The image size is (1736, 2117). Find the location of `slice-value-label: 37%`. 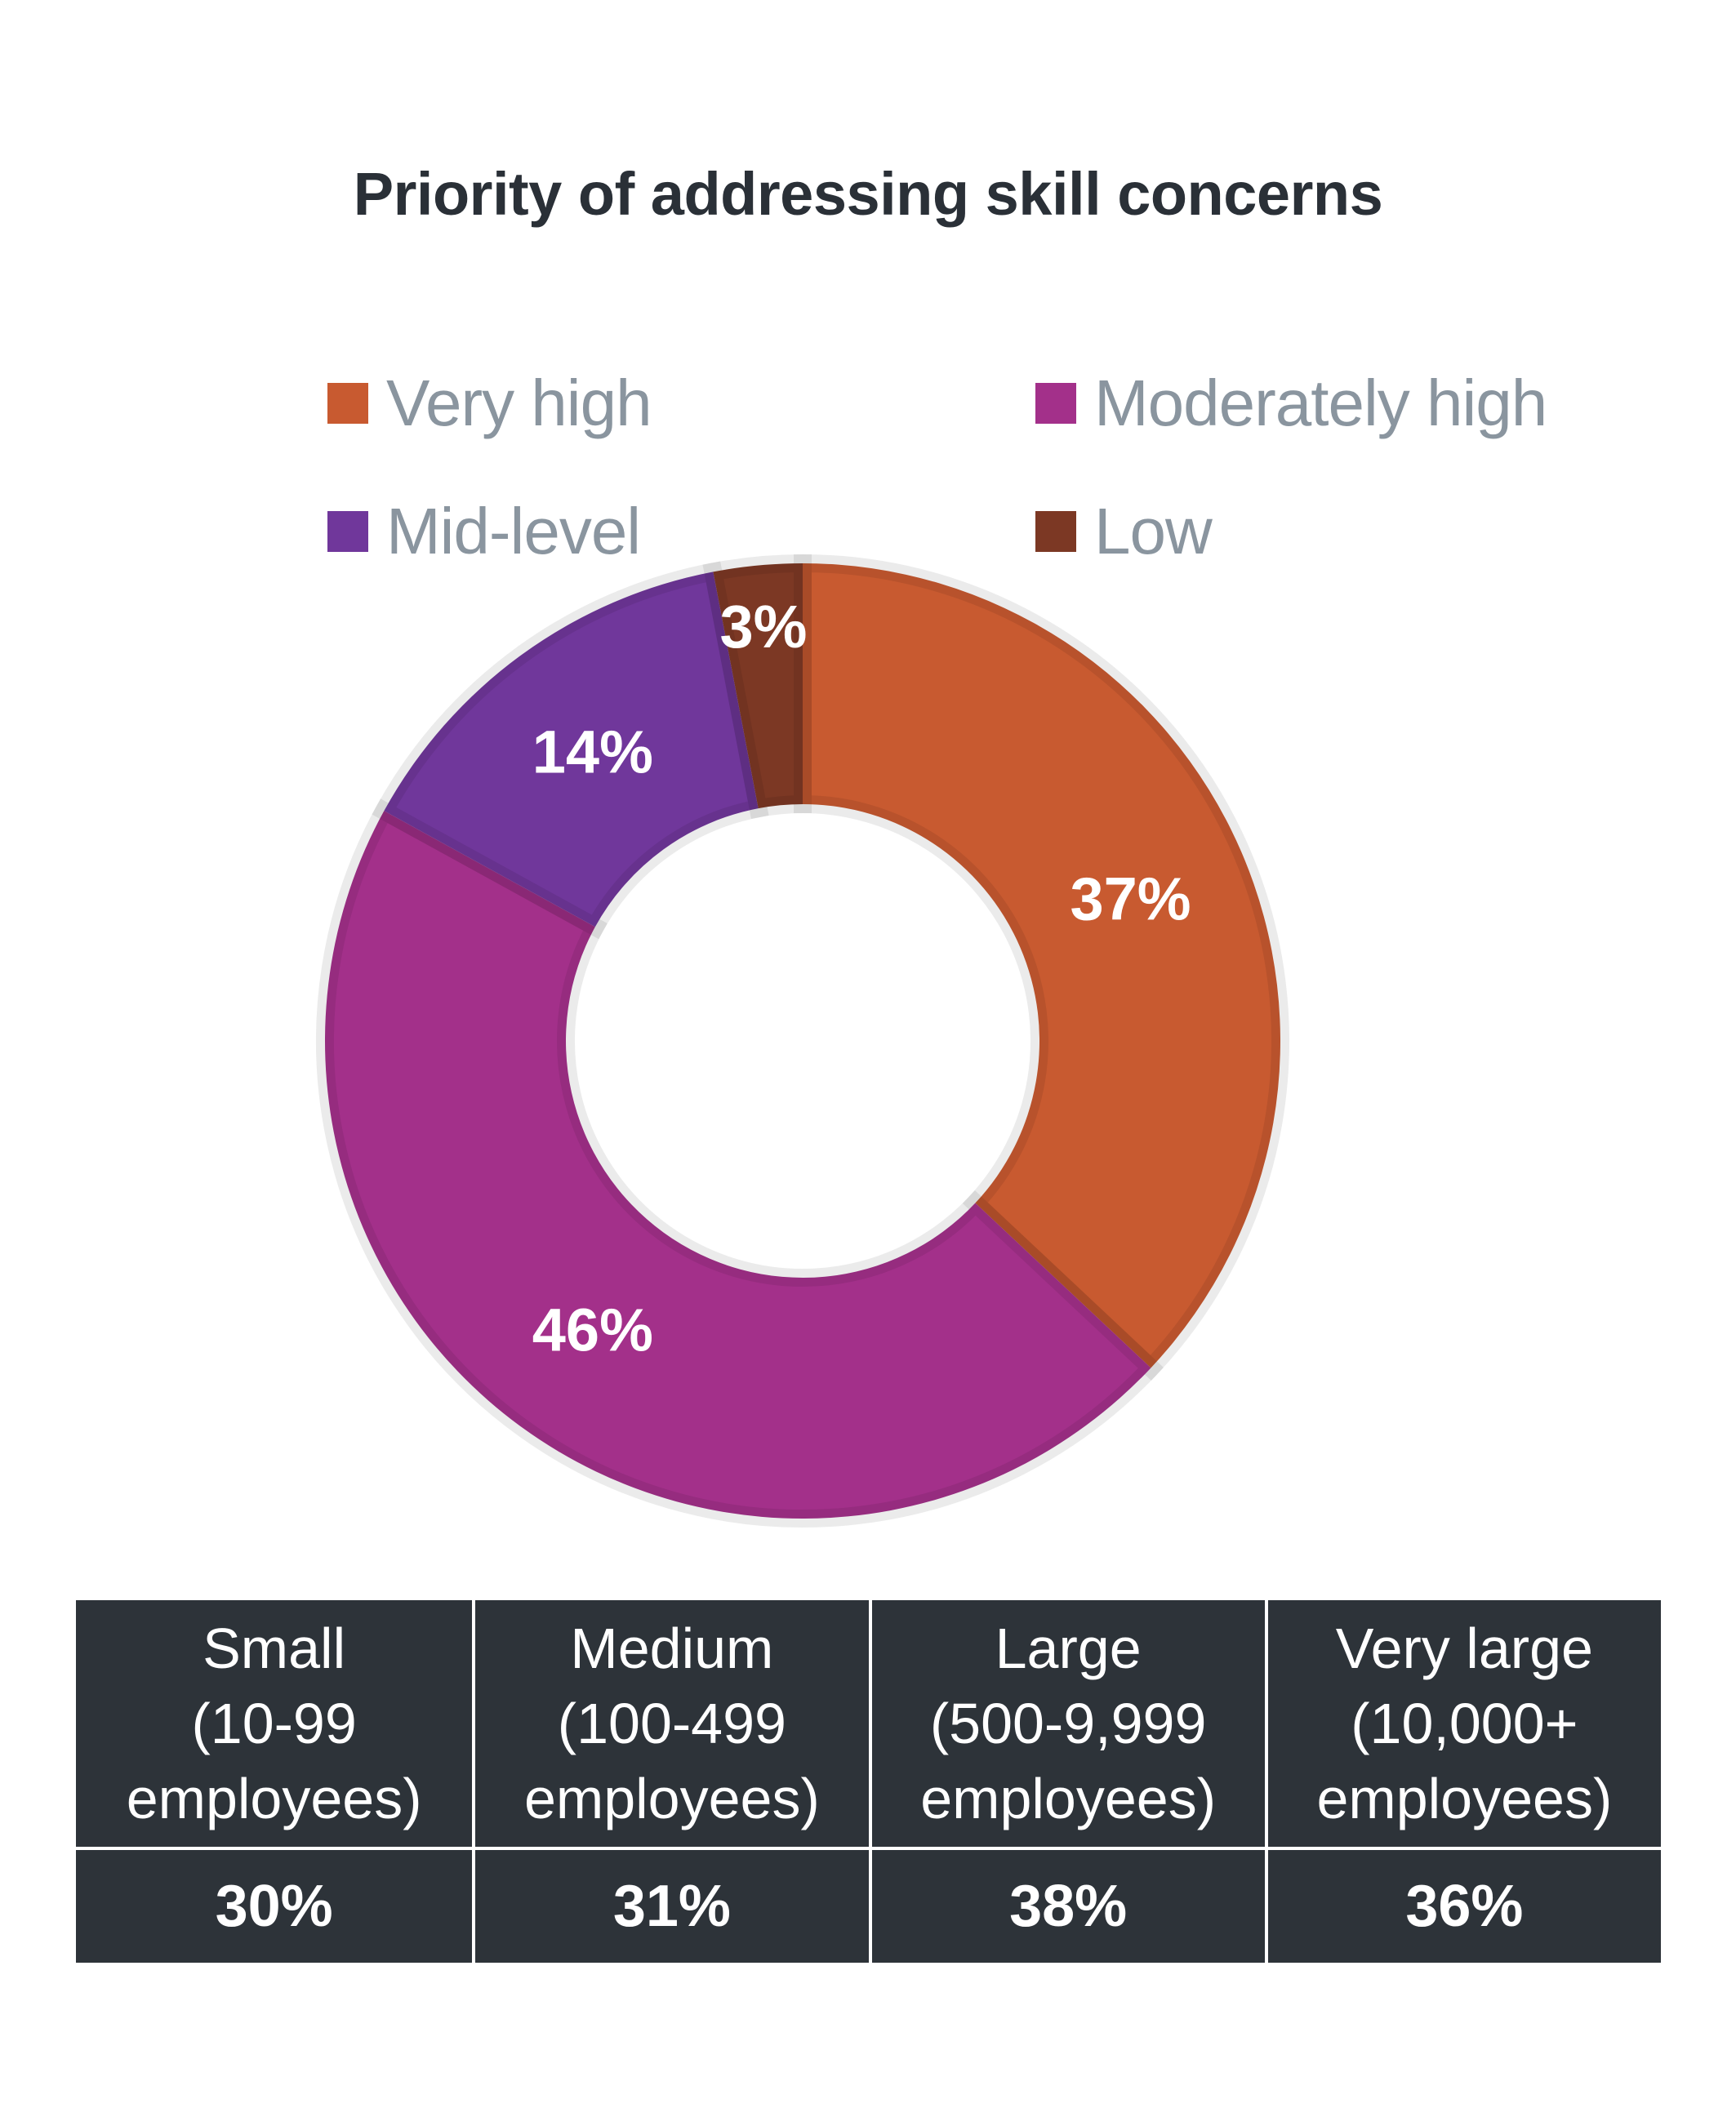

slice-value-label: 37% is located at coordinates (1131, 899).